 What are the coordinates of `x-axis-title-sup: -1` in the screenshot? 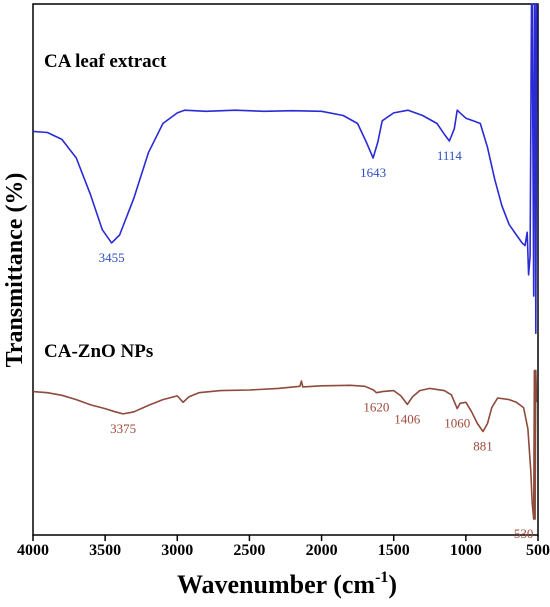 It's located at (381, 577).